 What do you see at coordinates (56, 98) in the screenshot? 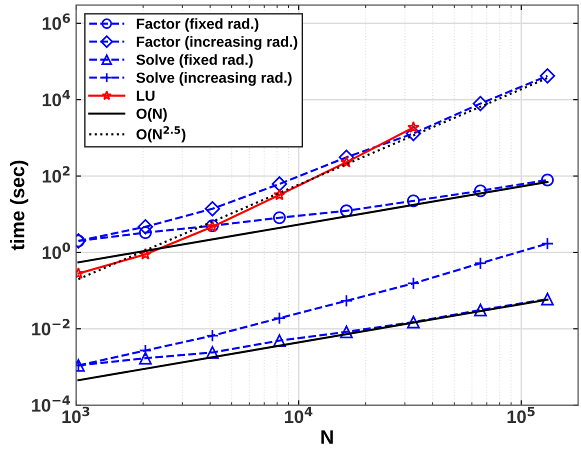
I see `y-tick-label: 10$^{4}$` at bounding box center [56, 98].